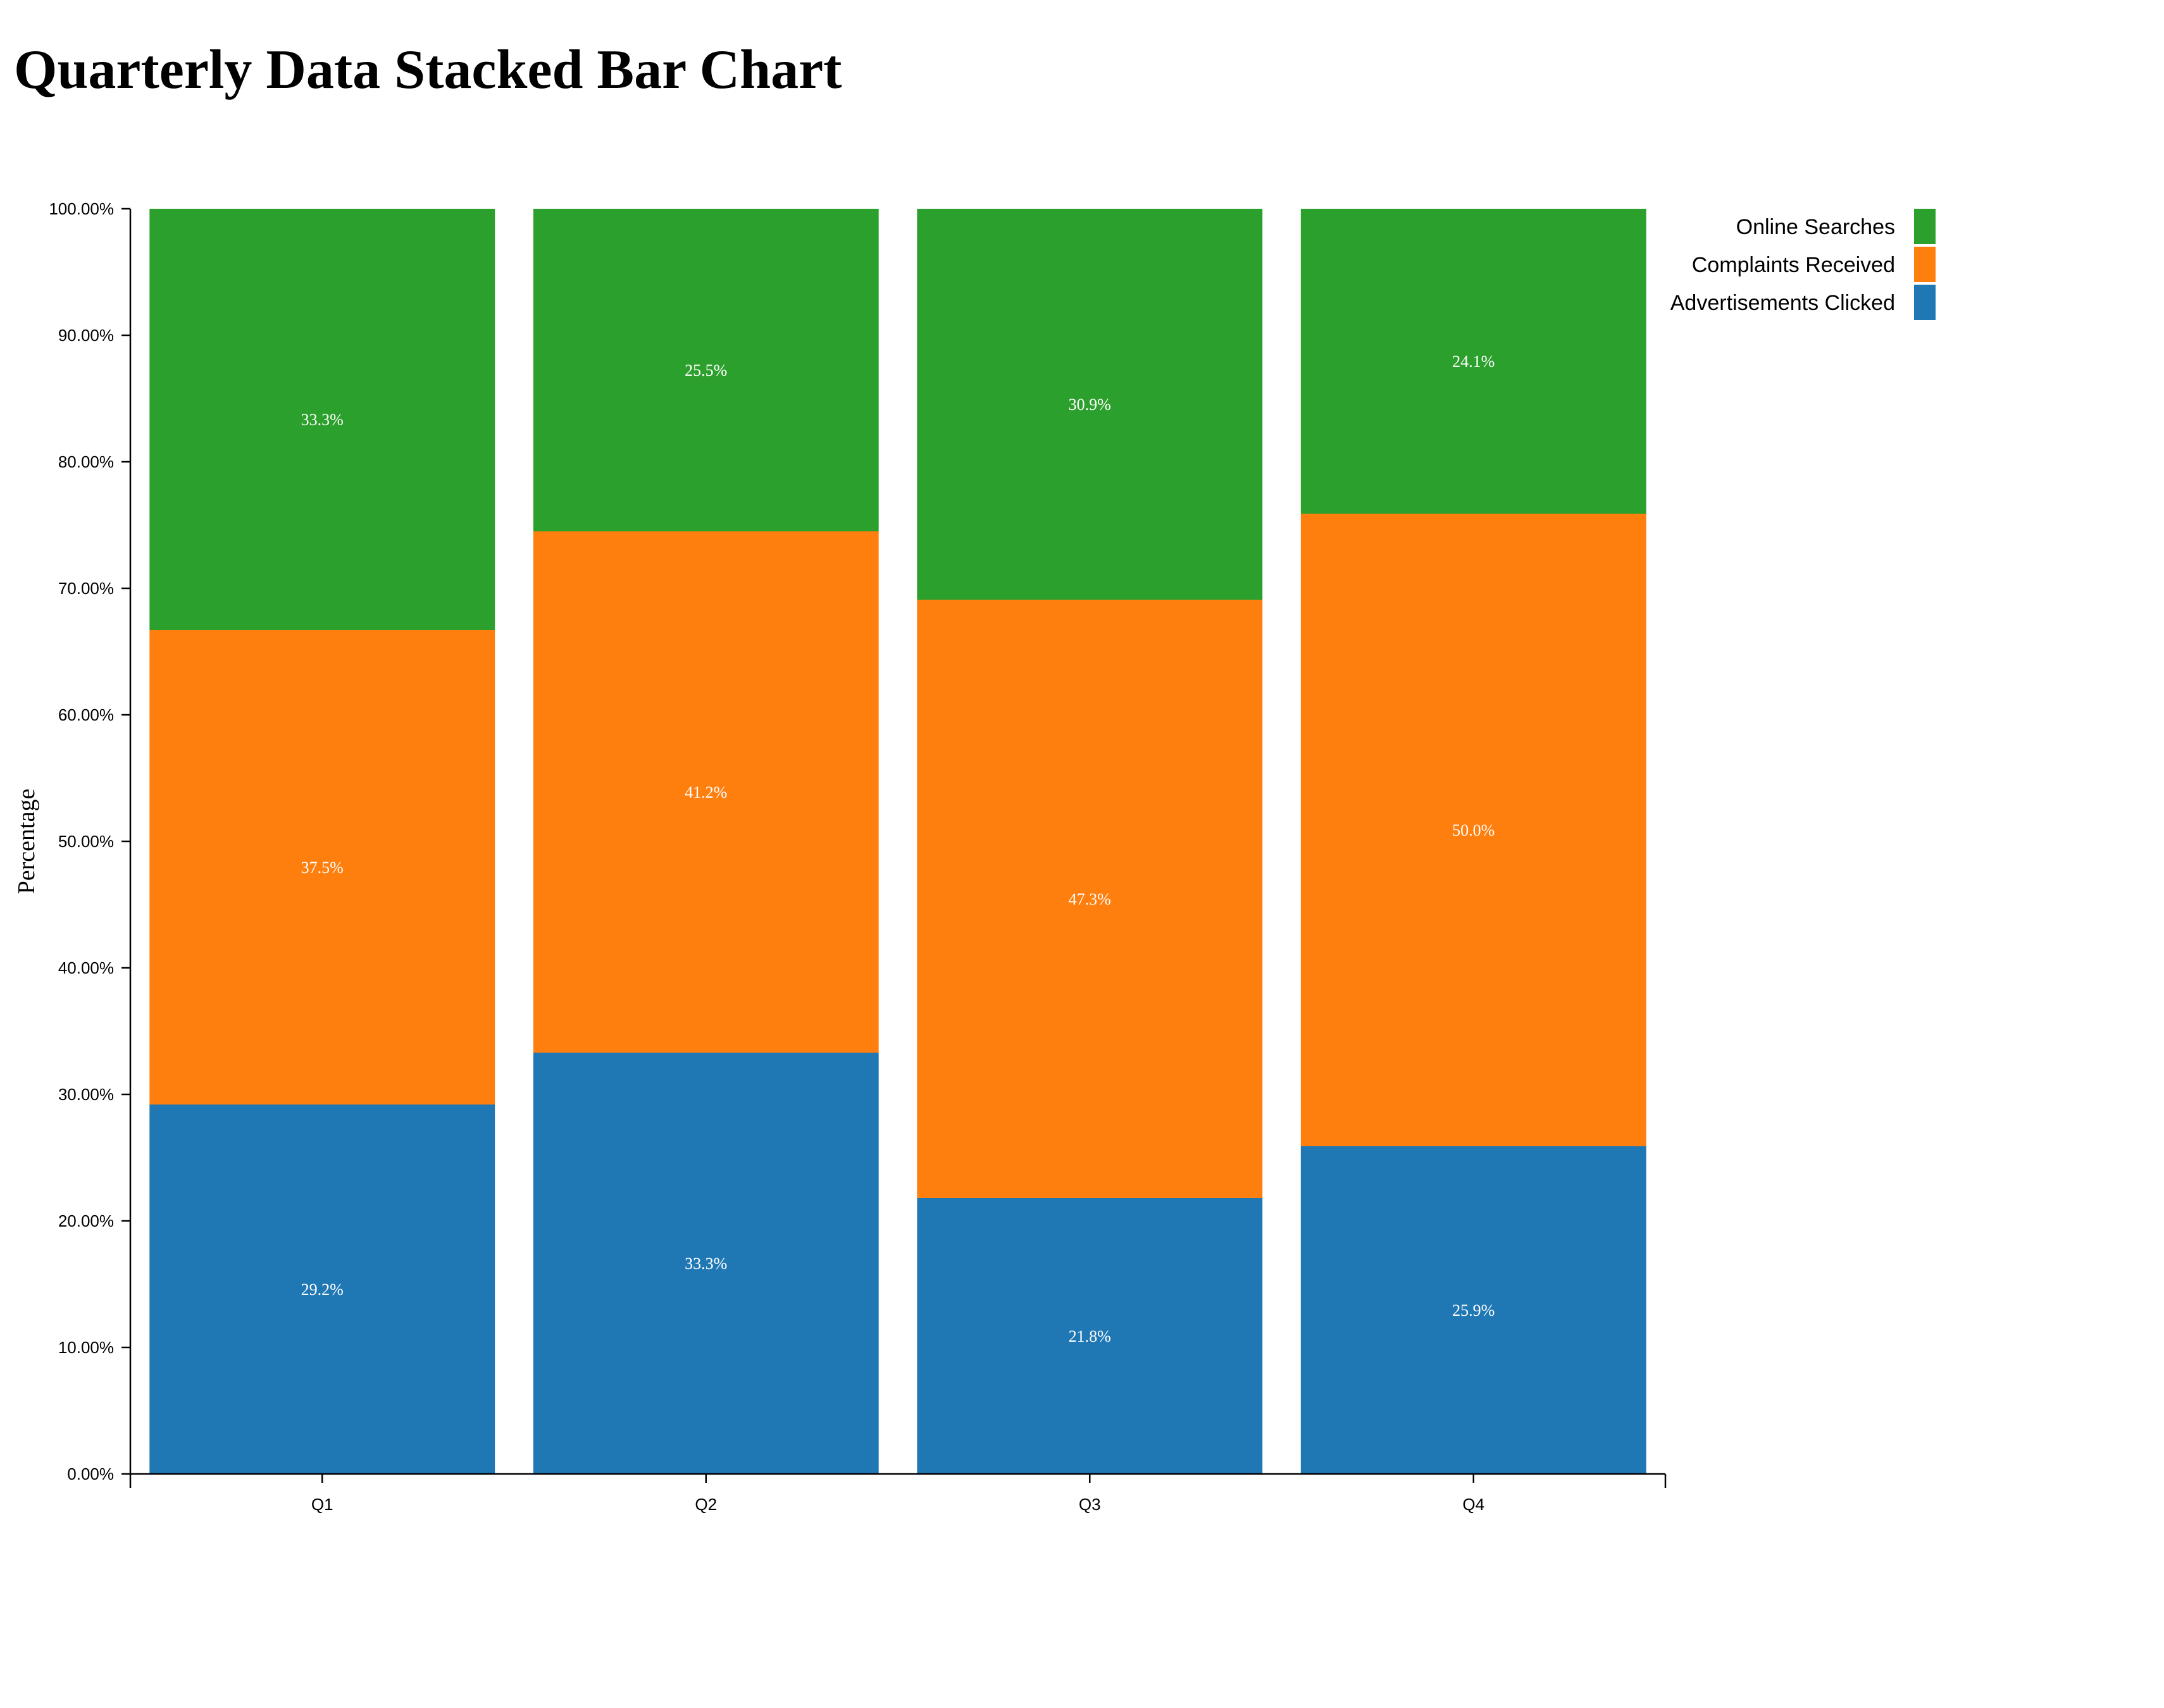 This screenshot has width=2164, height=1708. I want to click on bar-data-label: 29.2%, so click(323, 1289).